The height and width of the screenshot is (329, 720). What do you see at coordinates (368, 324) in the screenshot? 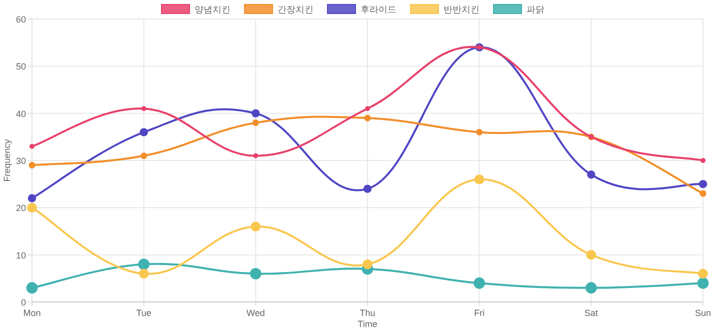
I see `x-axis-title: Time` at bounding box center [368, 324].